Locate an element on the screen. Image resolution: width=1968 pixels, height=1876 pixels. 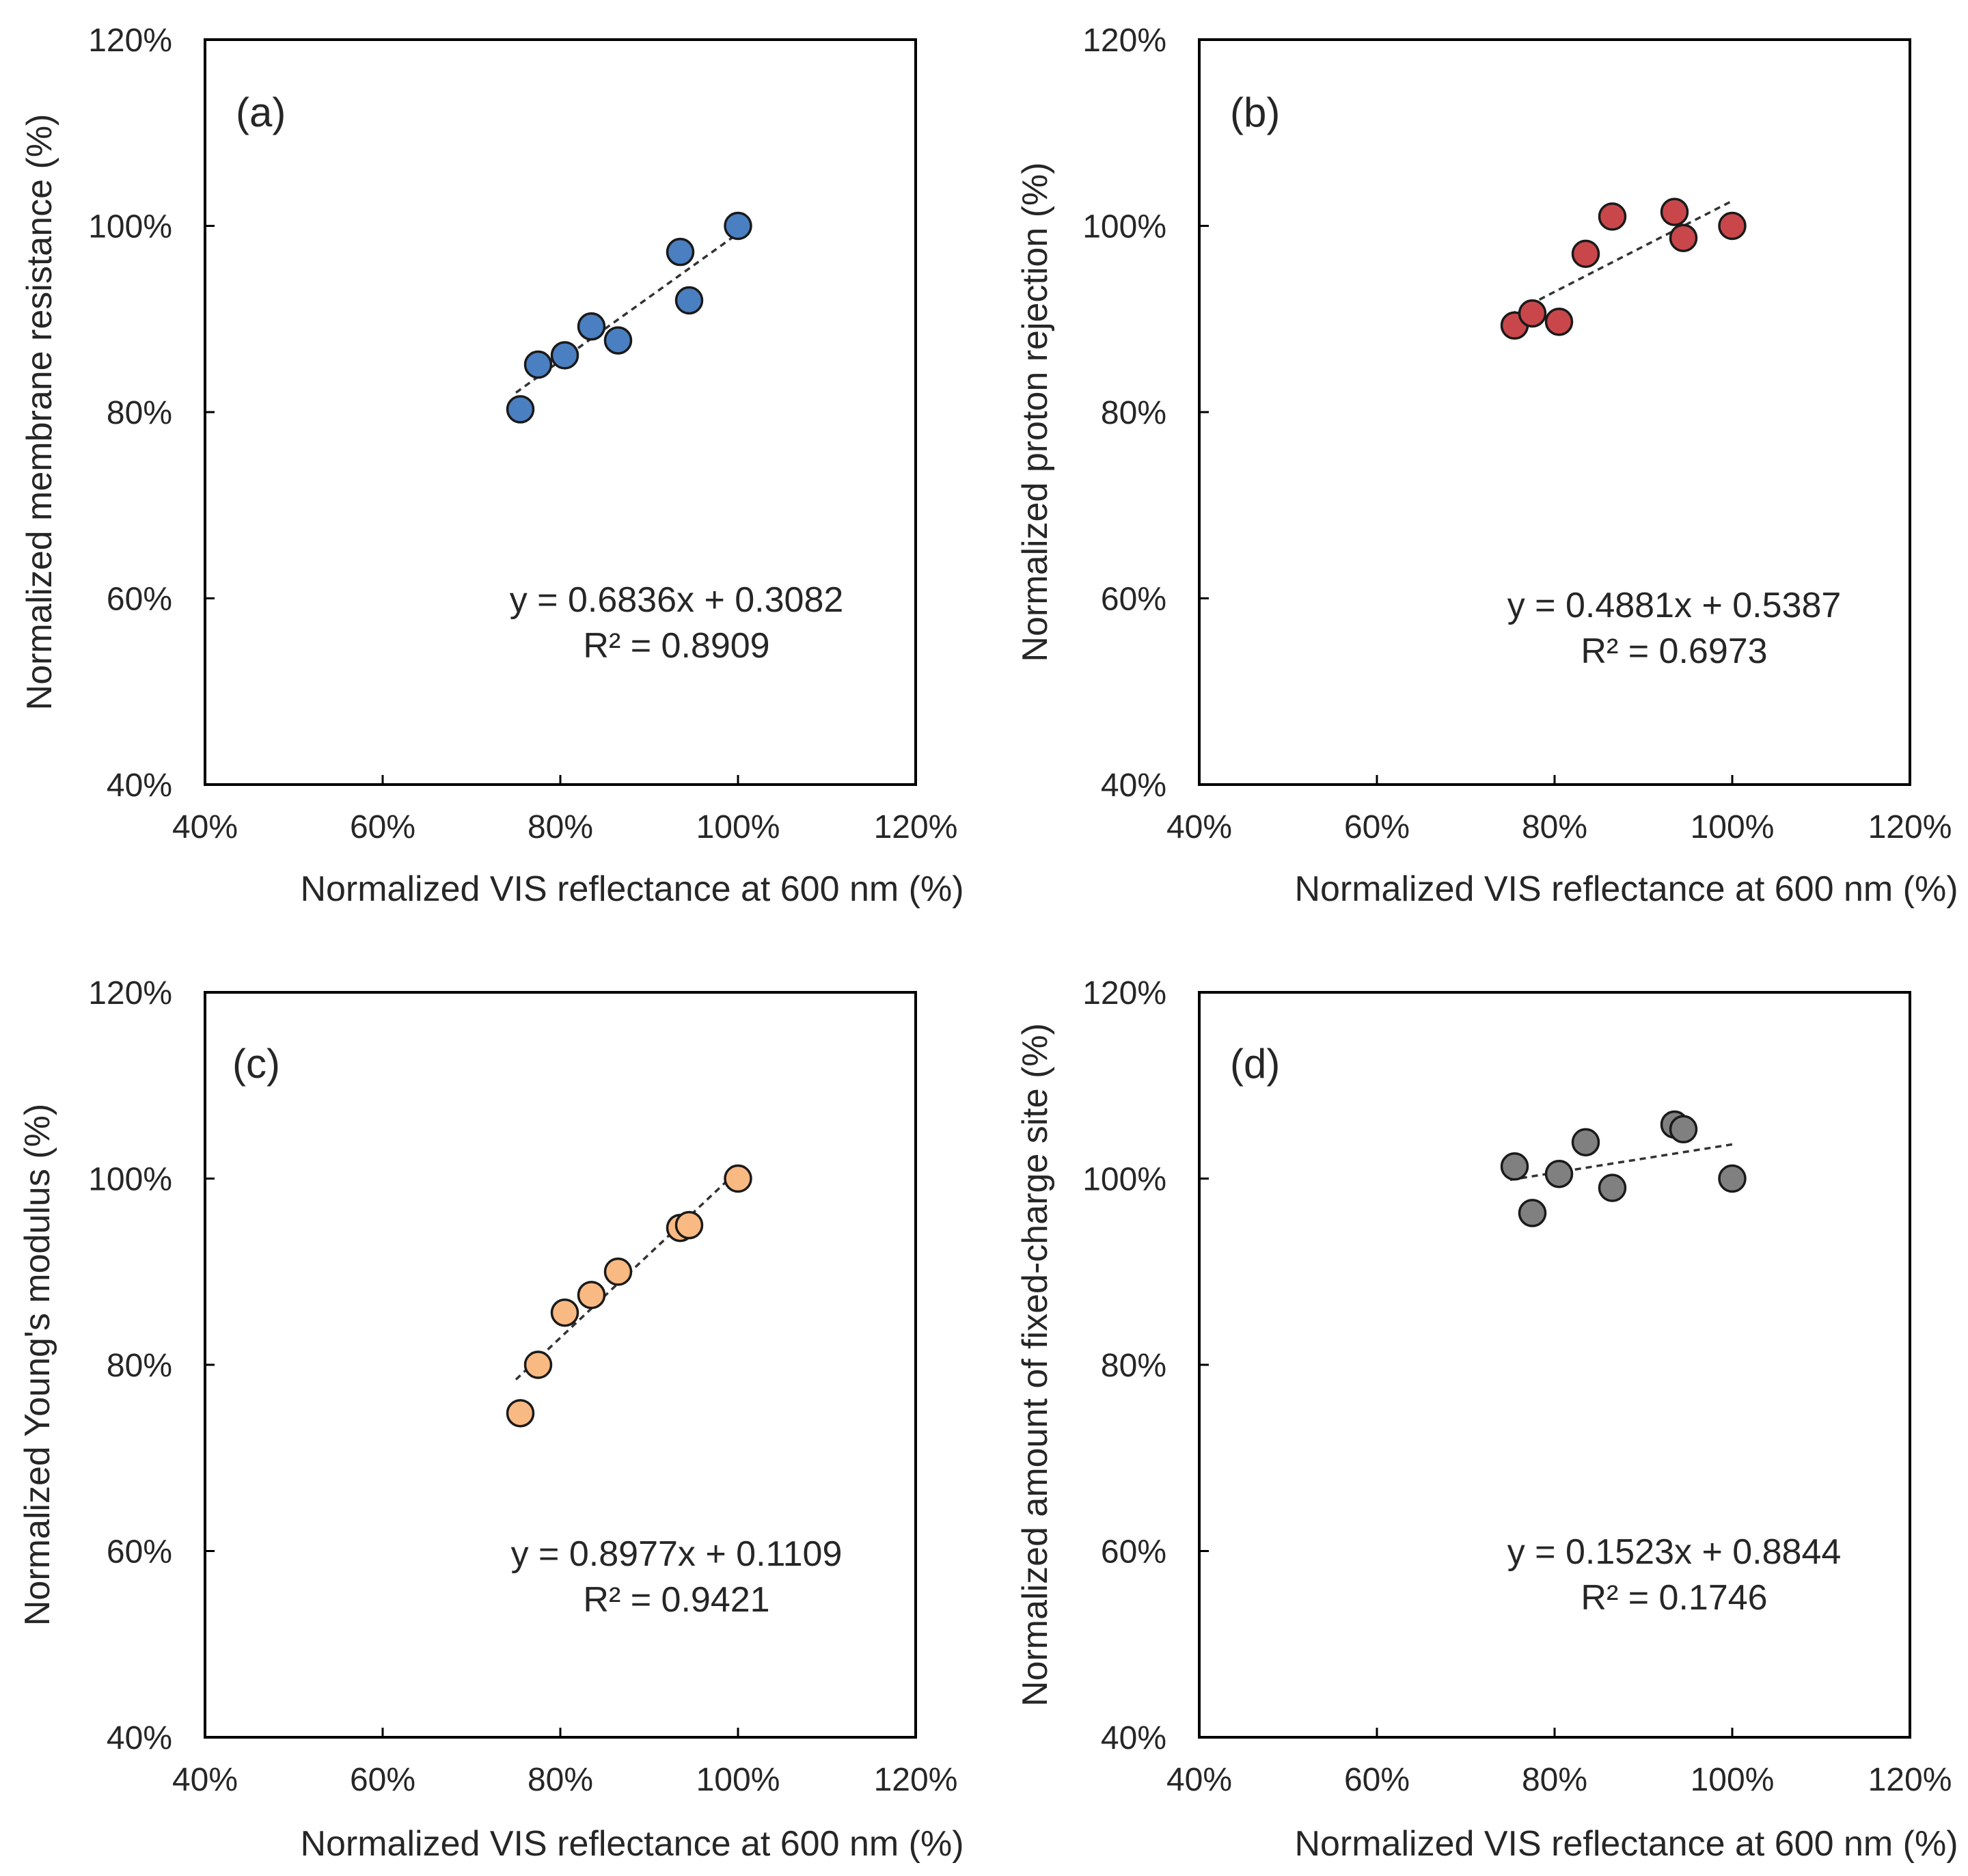
trend-equation: y = 0.8977x + 0.1109 is located at coordinates (677, 1554).